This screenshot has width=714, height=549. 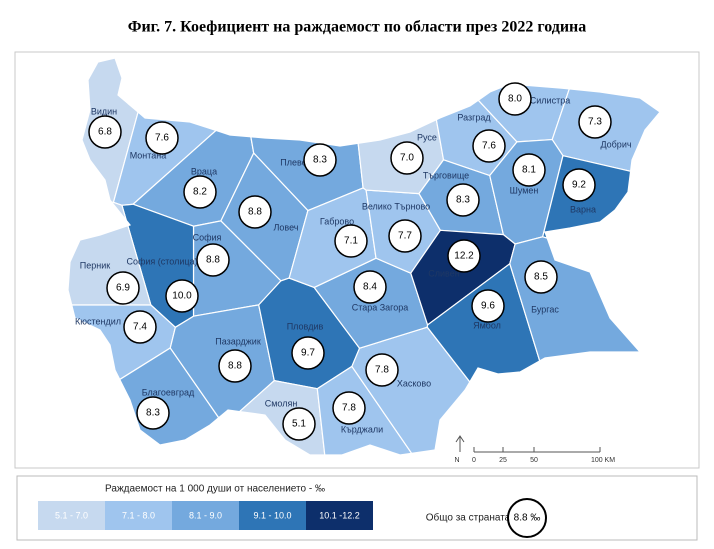 I want to click on region-name: Пловдив, so click(x=305, y=326).